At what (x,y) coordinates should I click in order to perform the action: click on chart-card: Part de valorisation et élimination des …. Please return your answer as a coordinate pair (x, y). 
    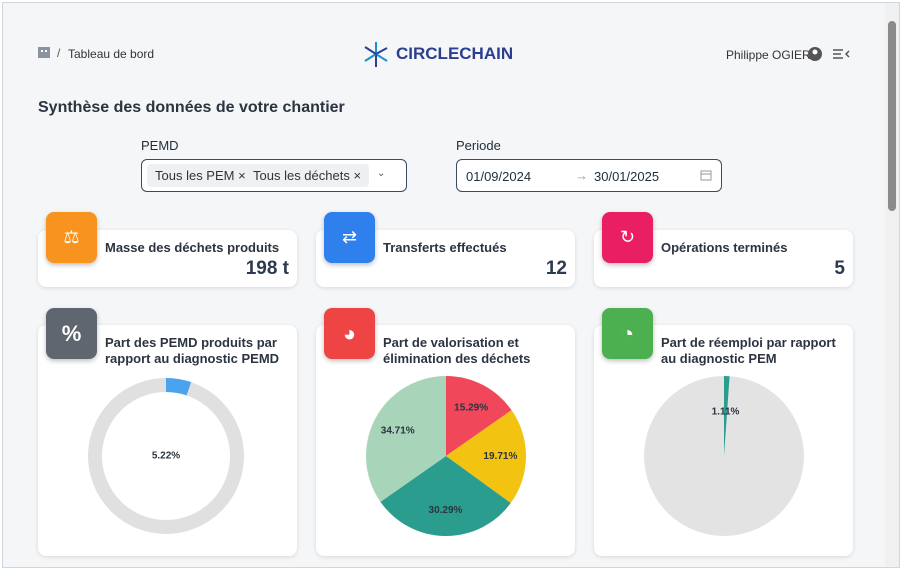
    Looking at the image, I should click on (445, 440).